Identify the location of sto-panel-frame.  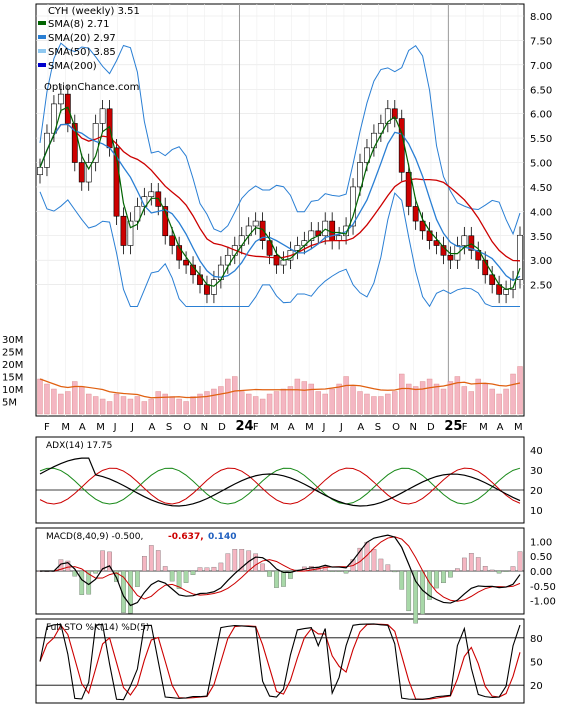
(280, 661).